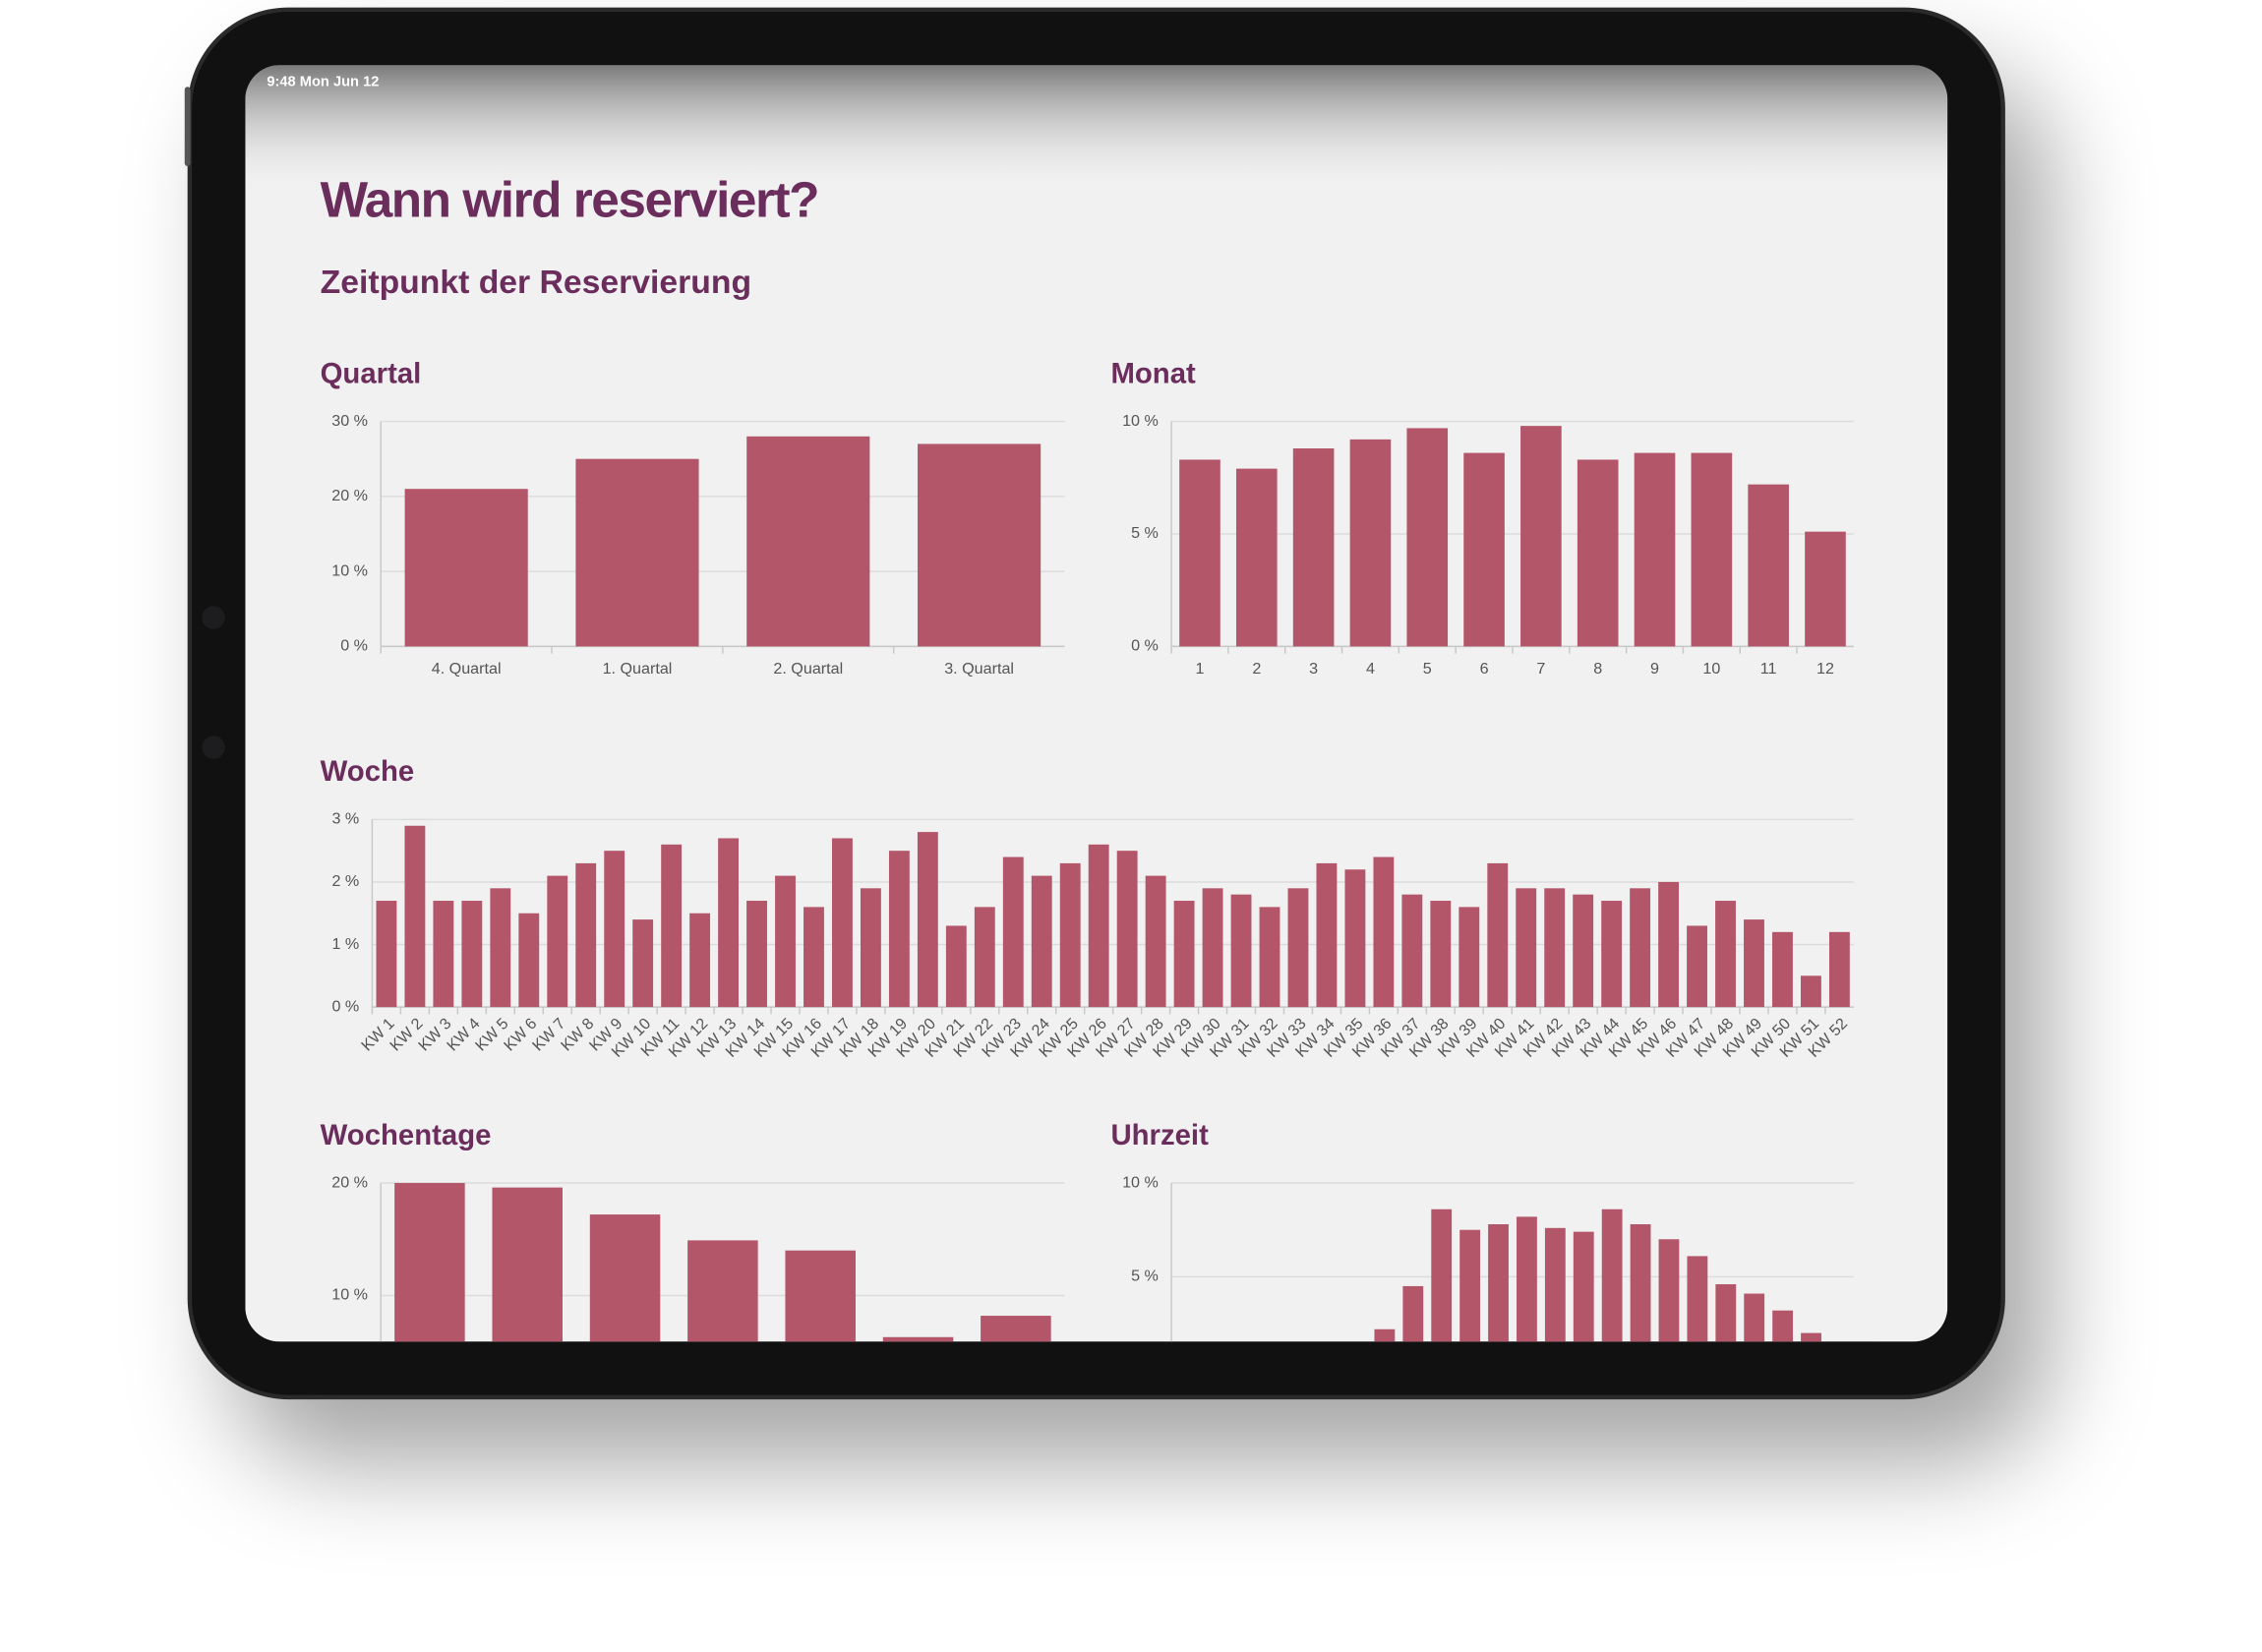 This screenshot has width=2262, height=1652. I want to click on x-tick-label: 2. Quartal, so click(808, 669).